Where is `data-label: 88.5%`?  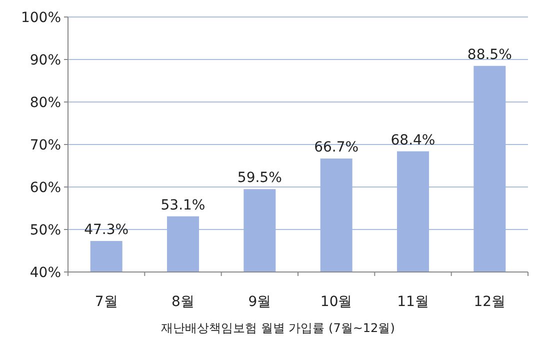
data-label: 88.5% is located at coordinates (489, 54).